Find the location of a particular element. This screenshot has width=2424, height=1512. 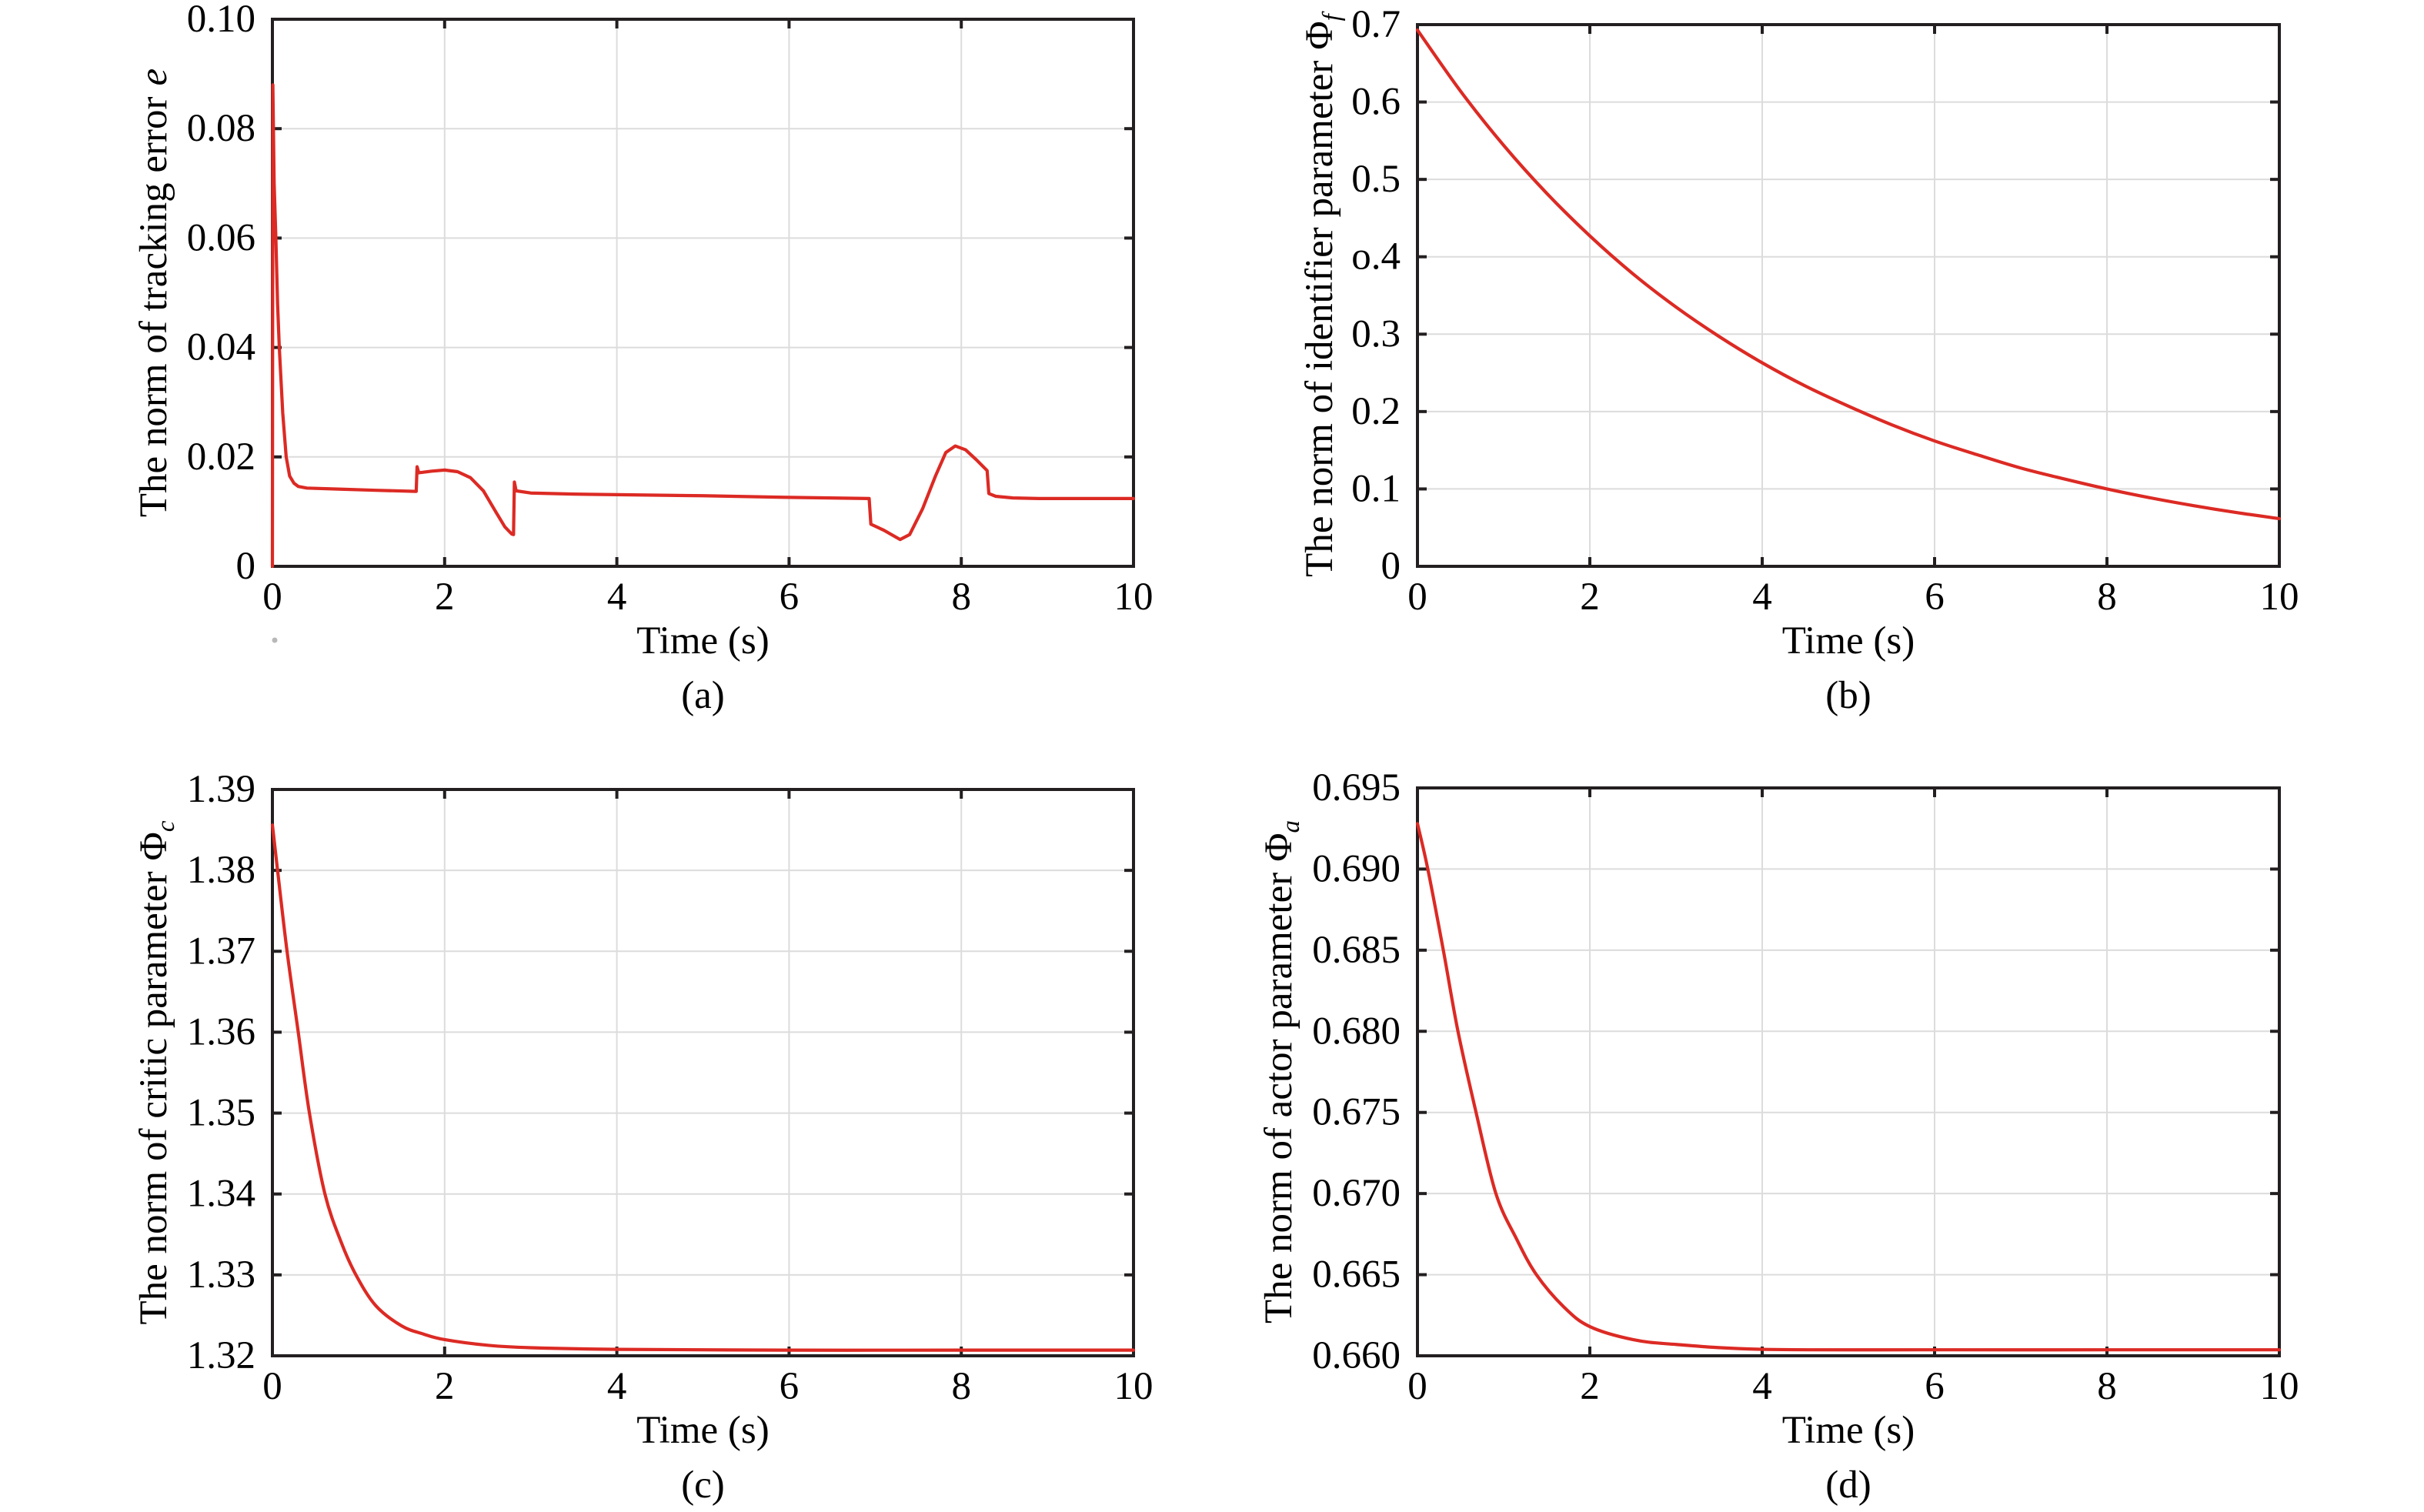

y-tick-label: 0.695 is located at coordinates (1356, 787).